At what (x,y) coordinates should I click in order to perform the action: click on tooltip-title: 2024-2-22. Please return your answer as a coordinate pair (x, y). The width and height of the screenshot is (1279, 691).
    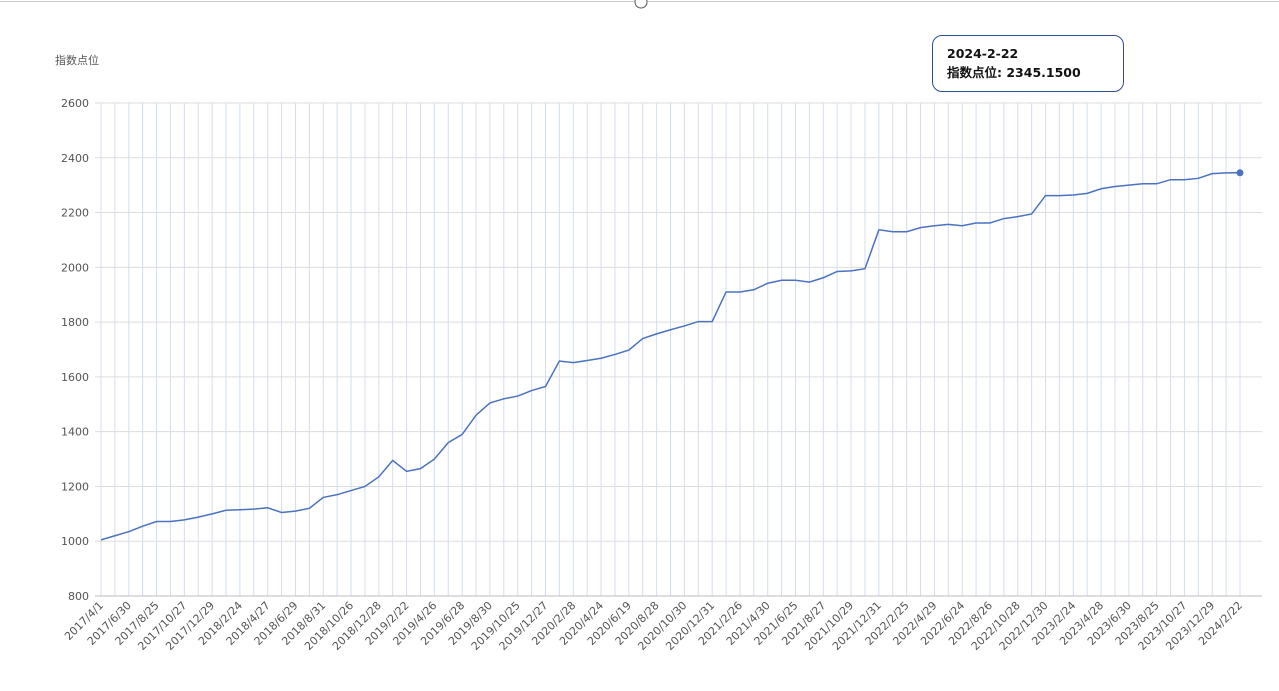
    Looking at the image, I should click on (983, 53).